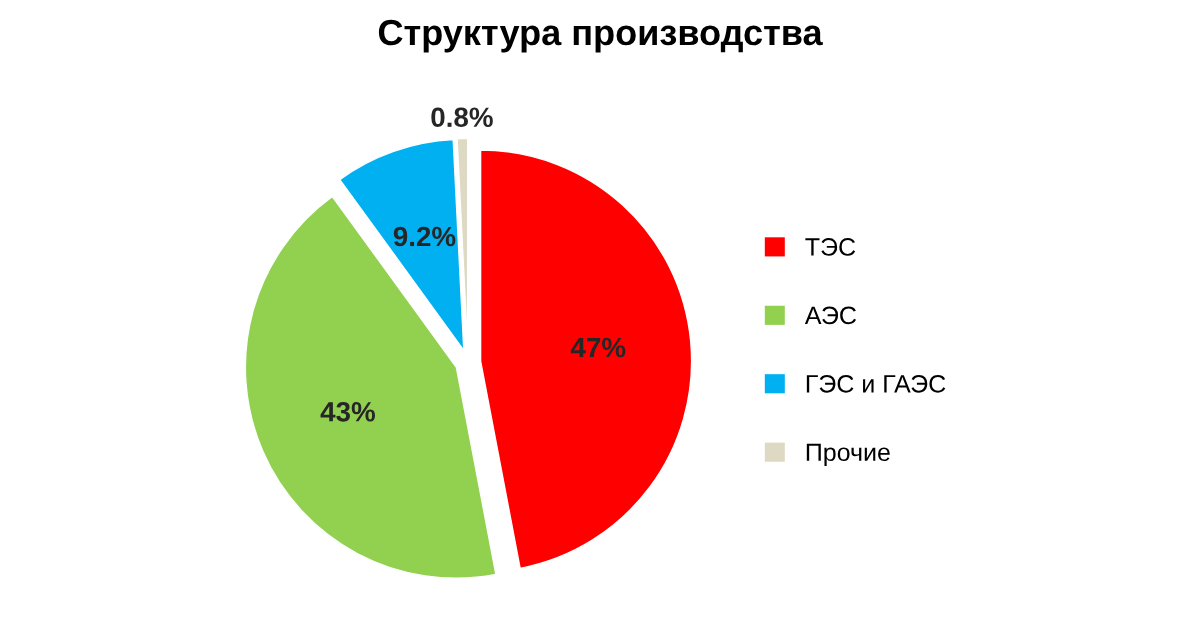 The width and height of the screenshot is (1200, 628). What do you see at coordinates (848, 455) in the screenshot?
I see `legend-label: Прочие` at bounding box center [848, 455].